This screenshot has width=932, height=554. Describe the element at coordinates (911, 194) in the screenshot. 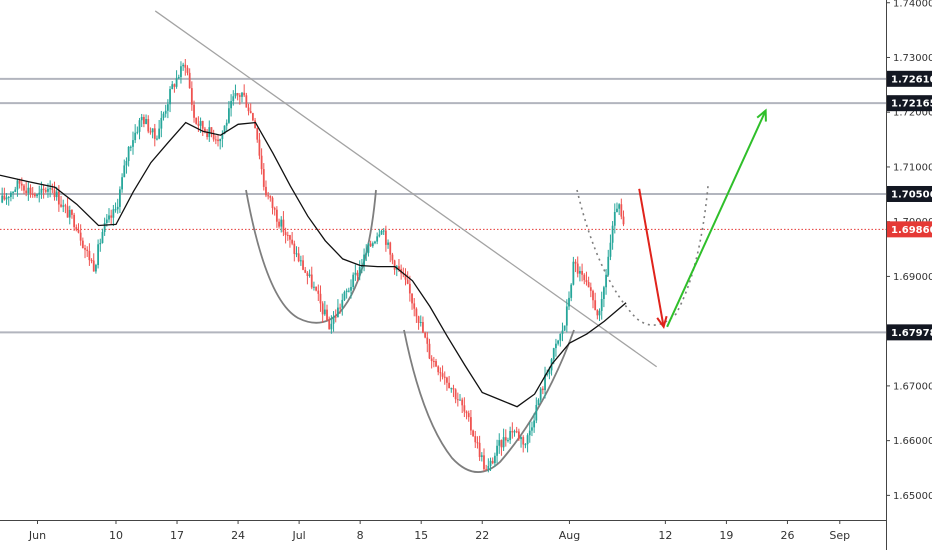

I see `level-2-label: 1.70506` at that location.